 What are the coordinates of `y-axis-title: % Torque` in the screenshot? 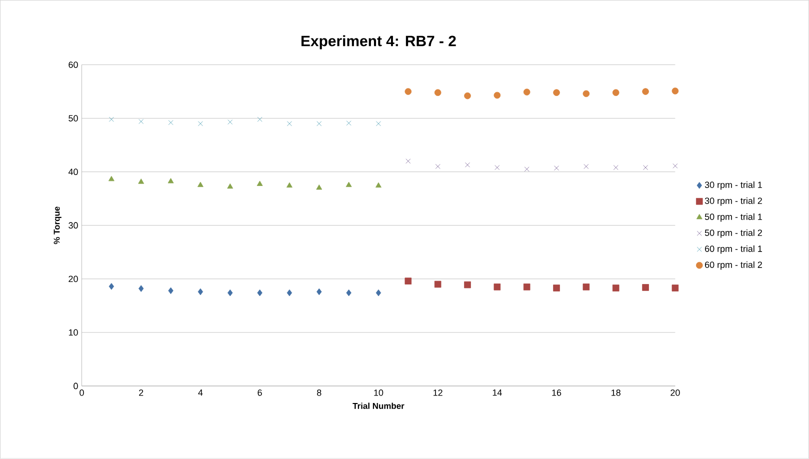 It's located at (58, 225).